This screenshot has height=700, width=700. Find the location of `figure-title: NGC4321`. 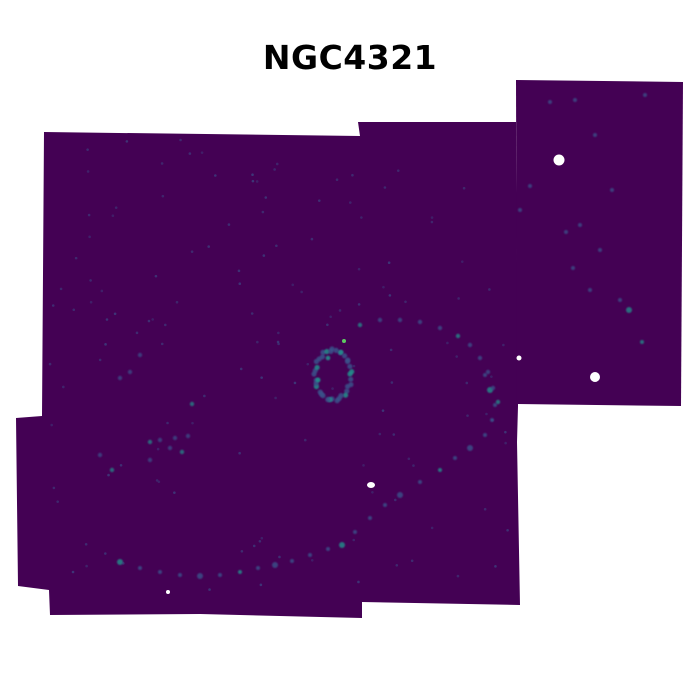

figure-title: NGC4321 is located at coordinates (350, 57).